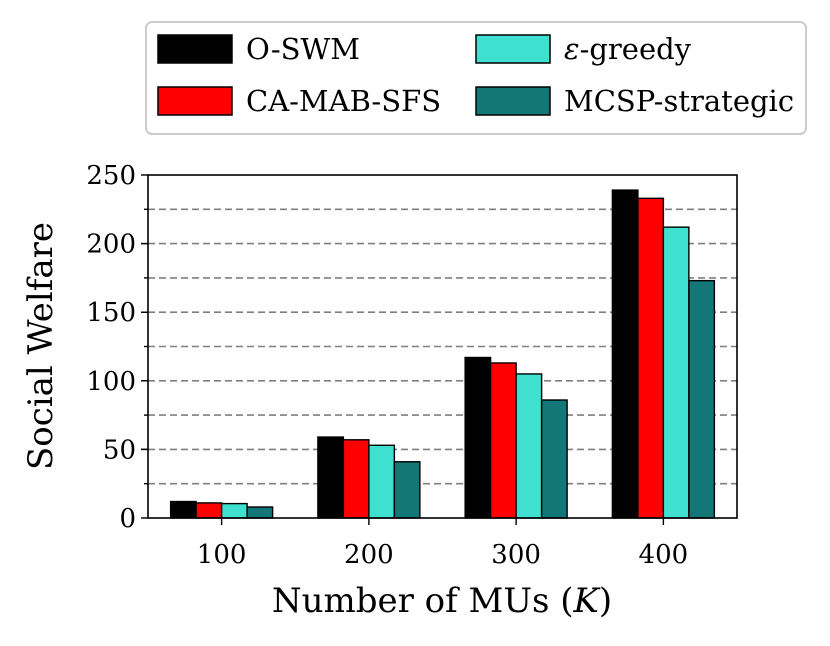  I want to click on y-tick-label: 150, so click(111, 313).